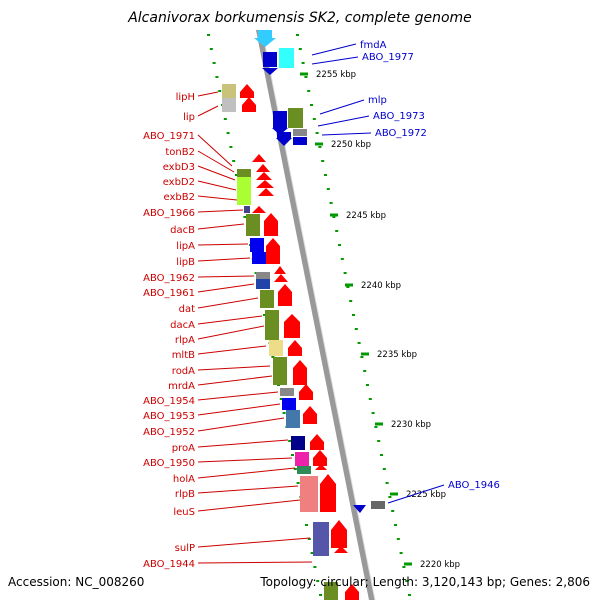 Image resolution: width=600 pixels, height=600 pixels. What do you see at coordinates (263, 275) in the screenshot?
I see `gene-ABO_1962` at bounding box center [263, 275].